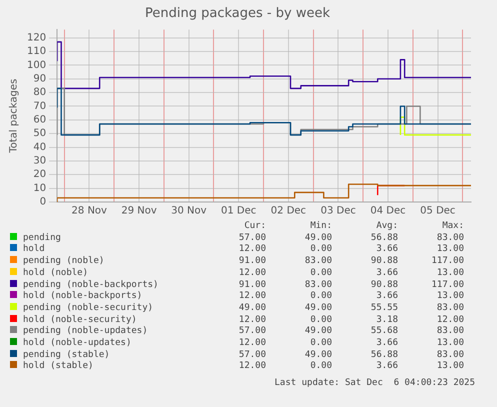 This screenshot has height=407, width=497. What do you see at coordinates (91, 285) in the screenshot?
I see `legend-label: pending (noble-backports)` at bounding box center [91, 285].